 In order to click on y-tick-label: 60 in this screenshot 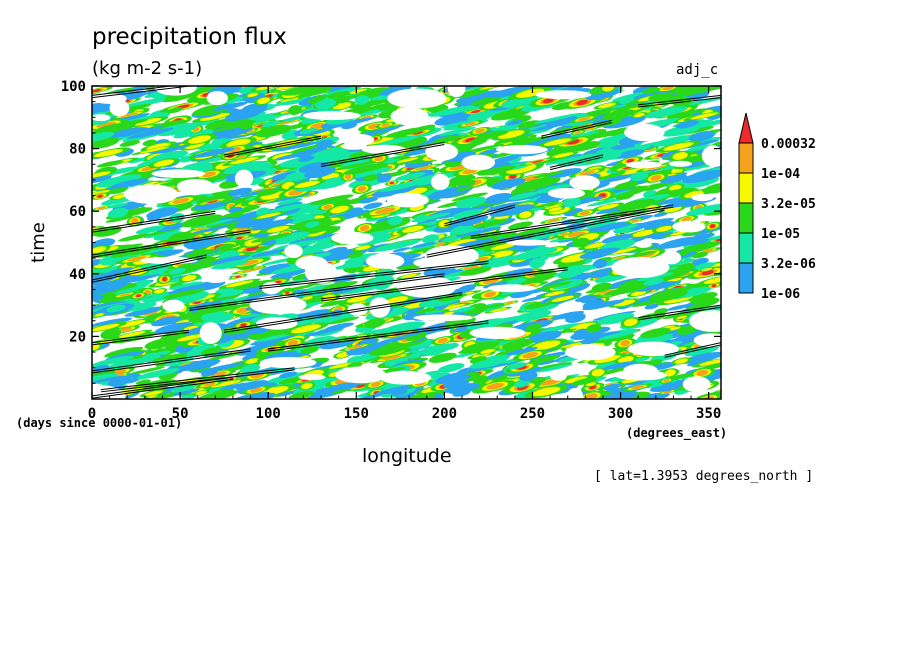, I will do `click(77, 212)`.